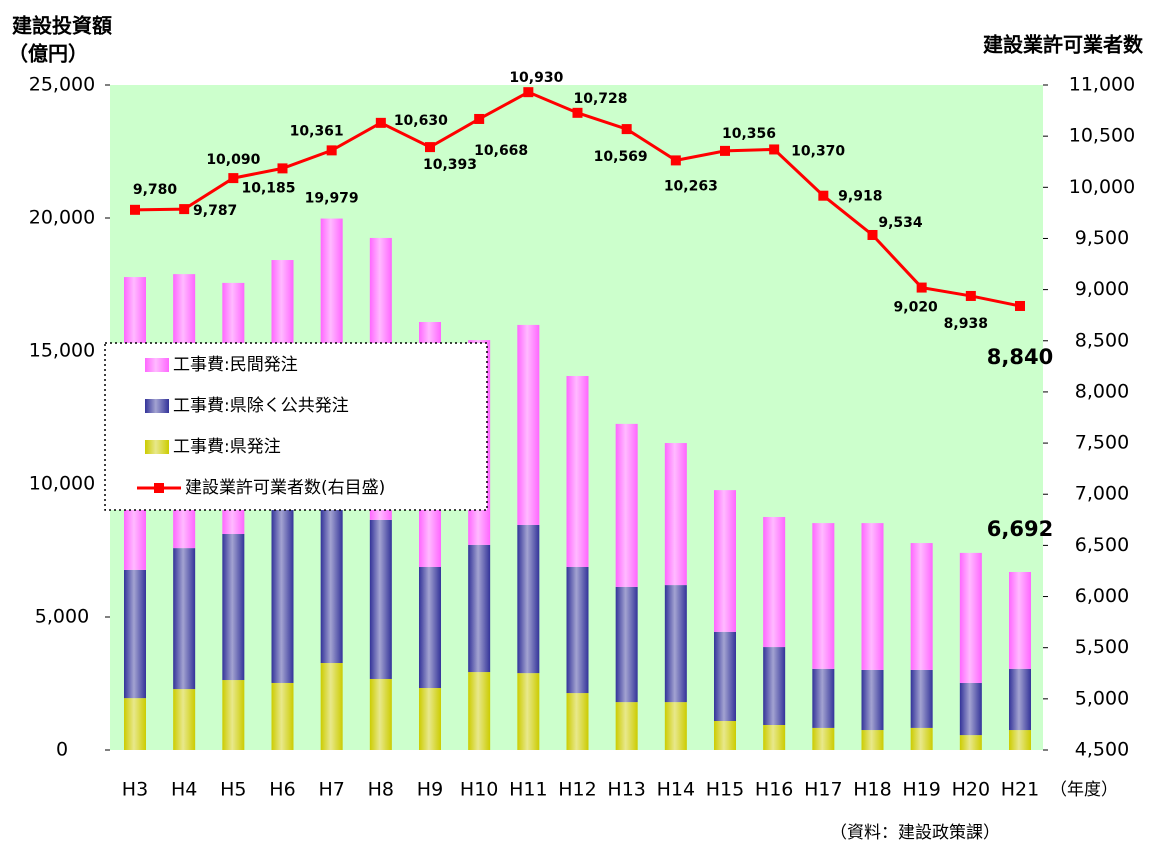 The width and height of the screenshot is (1155, 852). What do you see at coordinates (1102, 85) in the screenshot?
I see `y2-tick-label: 11,000` at bounding box center [1102, 85].